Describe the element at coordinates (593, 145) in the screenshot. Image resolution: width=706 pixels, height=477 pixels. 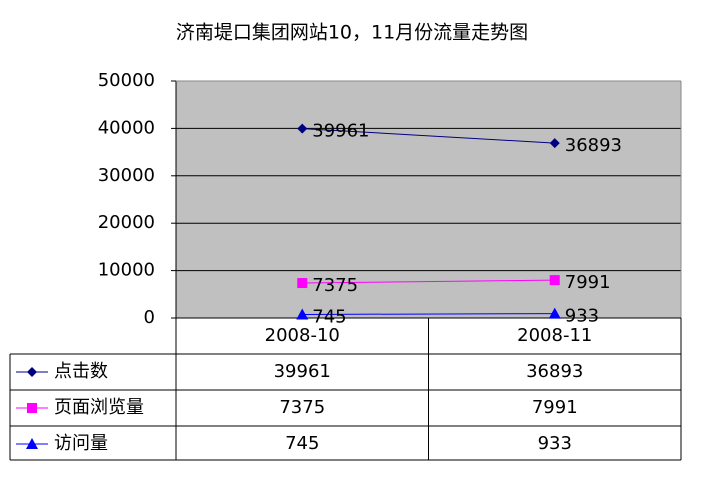
I see `data-label: 36893` at that location.